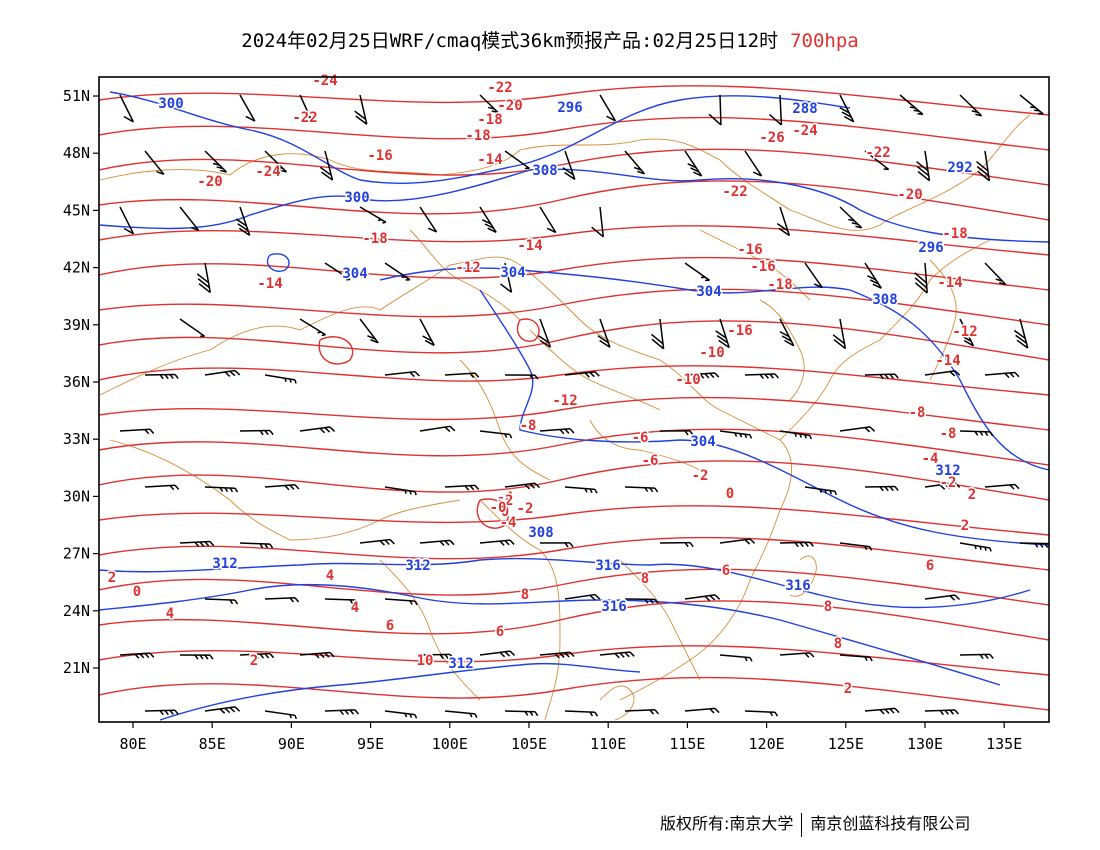 The height and width of the screenshot is (850, 1100). I want to click on temperature-label: 8, so click(525, 595).